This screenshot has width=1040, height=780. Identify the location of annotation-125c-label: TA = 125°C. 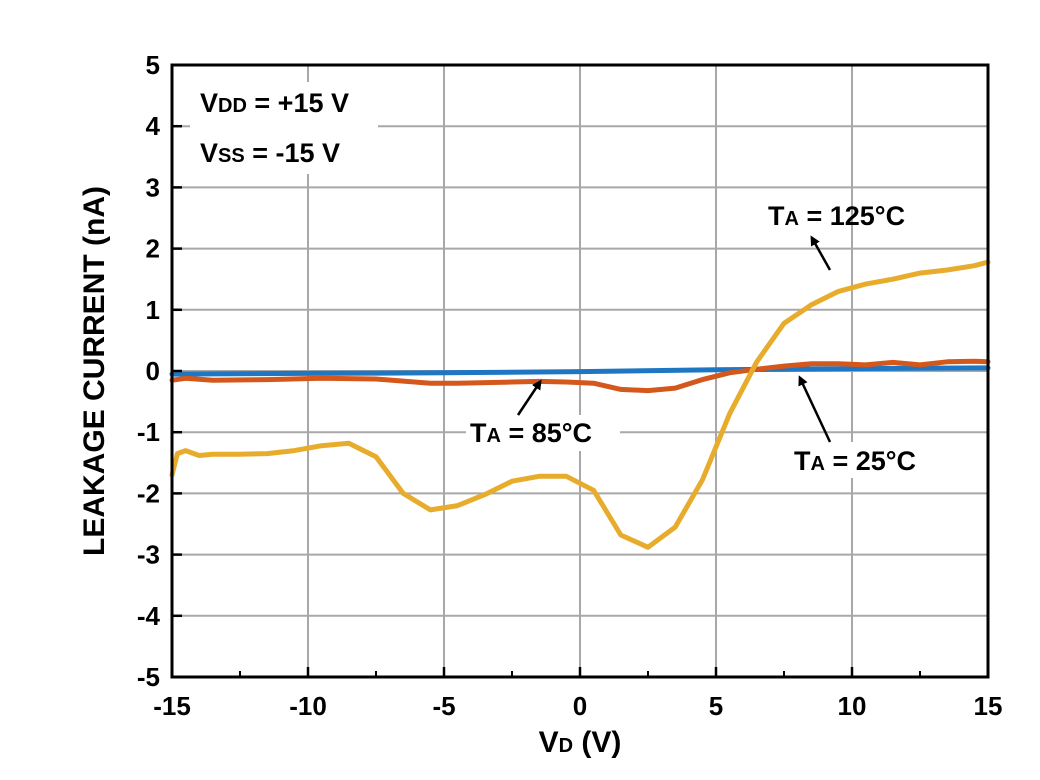
(836, 216).